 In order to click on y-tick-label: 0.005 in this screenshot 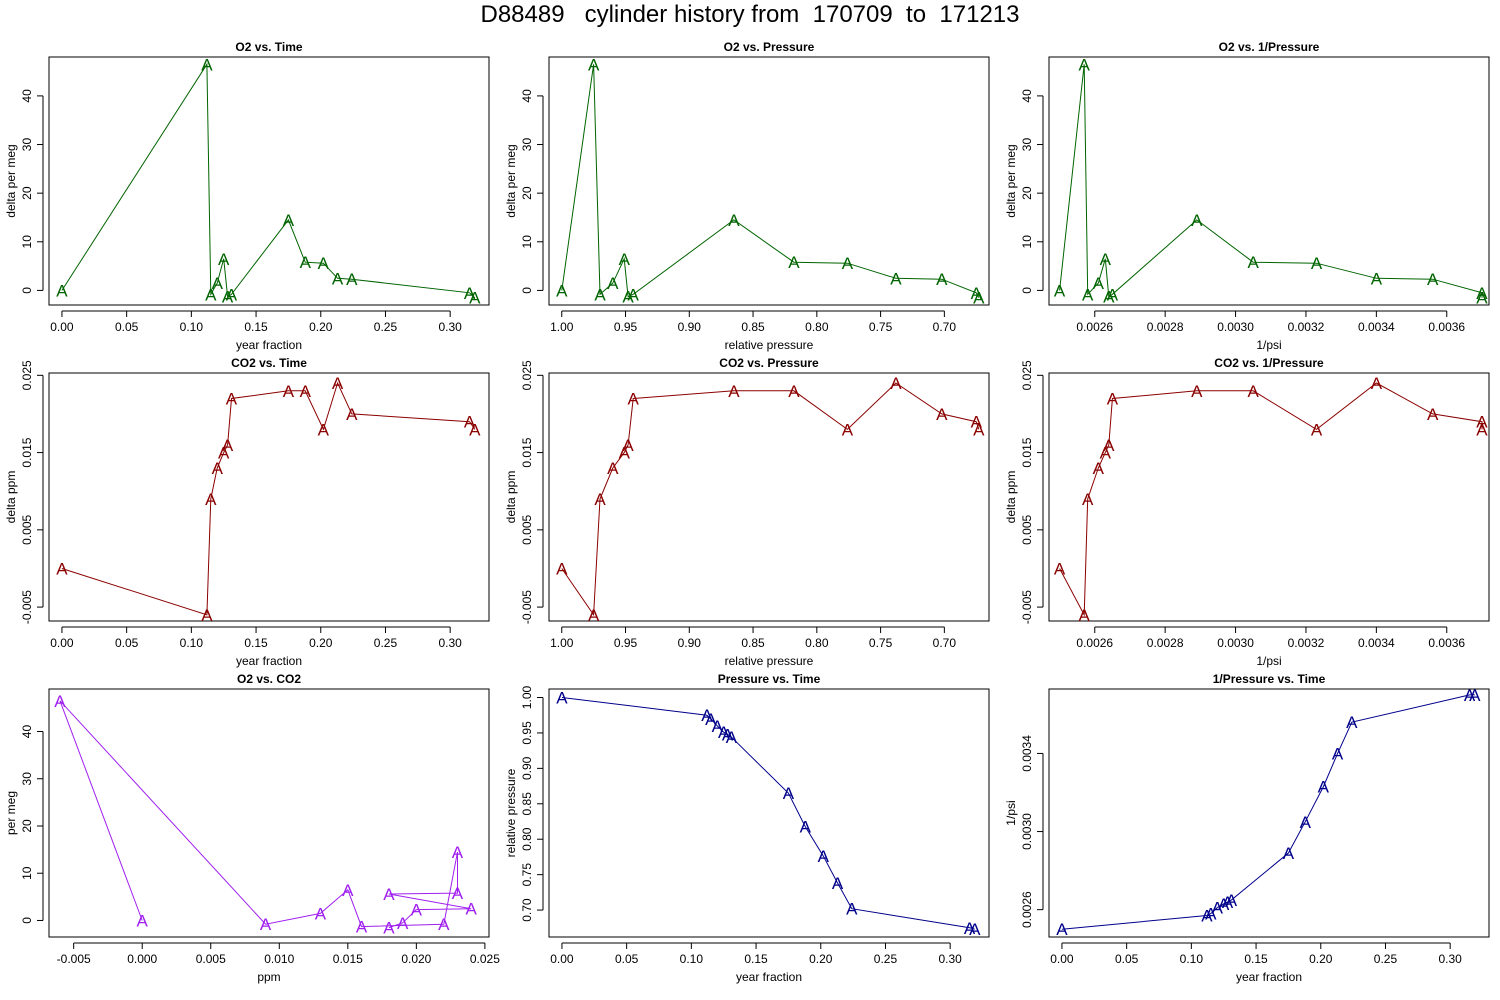, I will do `click(1027, 529)`.